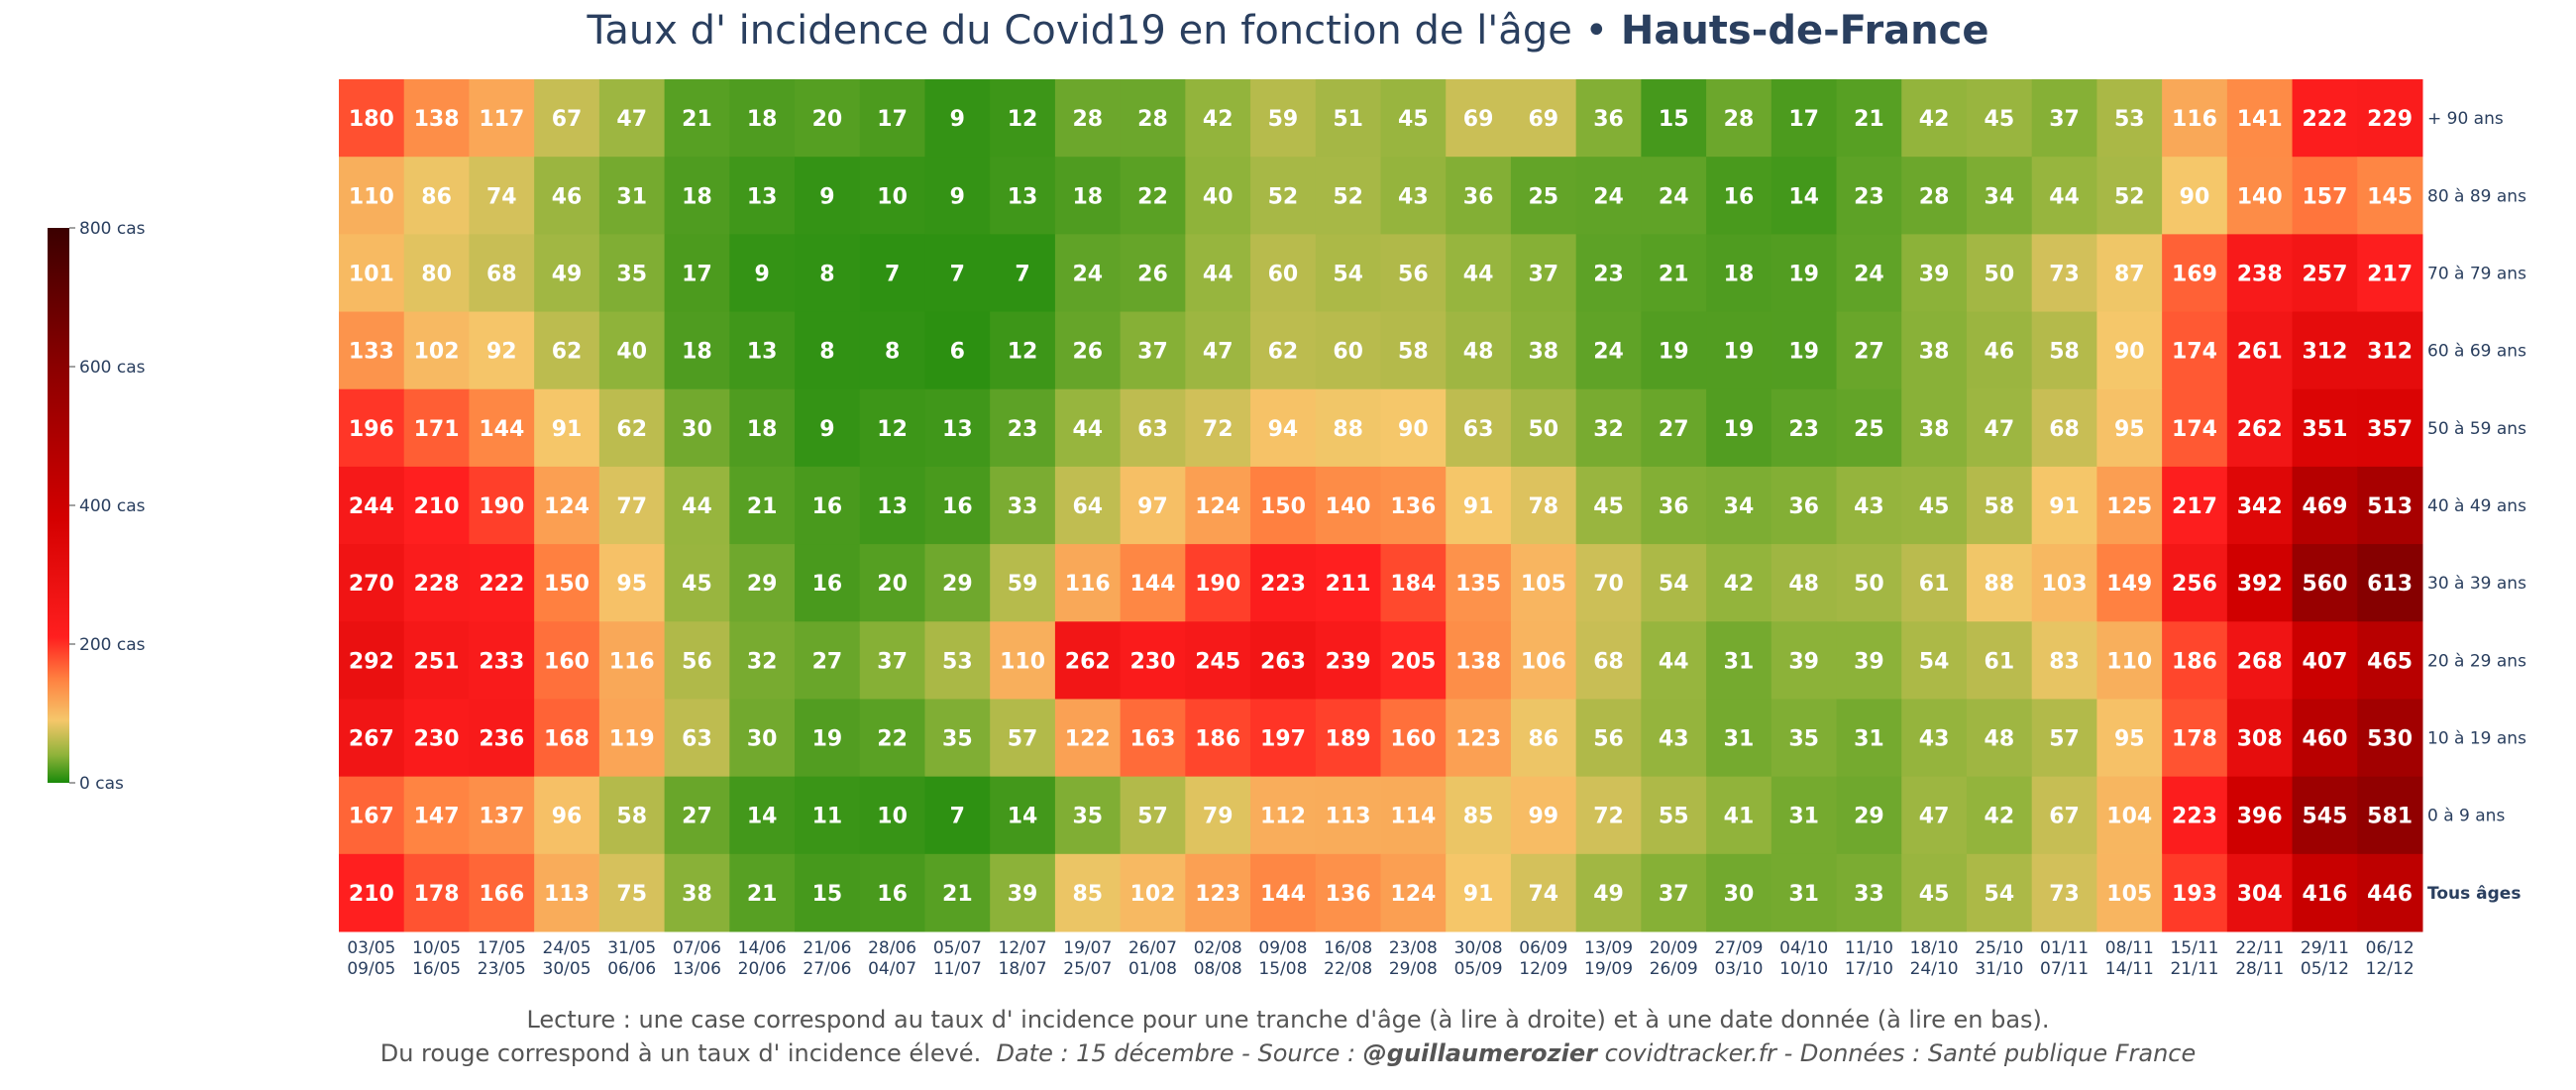 This screenshot has height=1090, width=2576. What do you see at coordinates (2129, 429) in the screenshot?
I see `cell-value-label: 95` at bounding box center [2129, 429].